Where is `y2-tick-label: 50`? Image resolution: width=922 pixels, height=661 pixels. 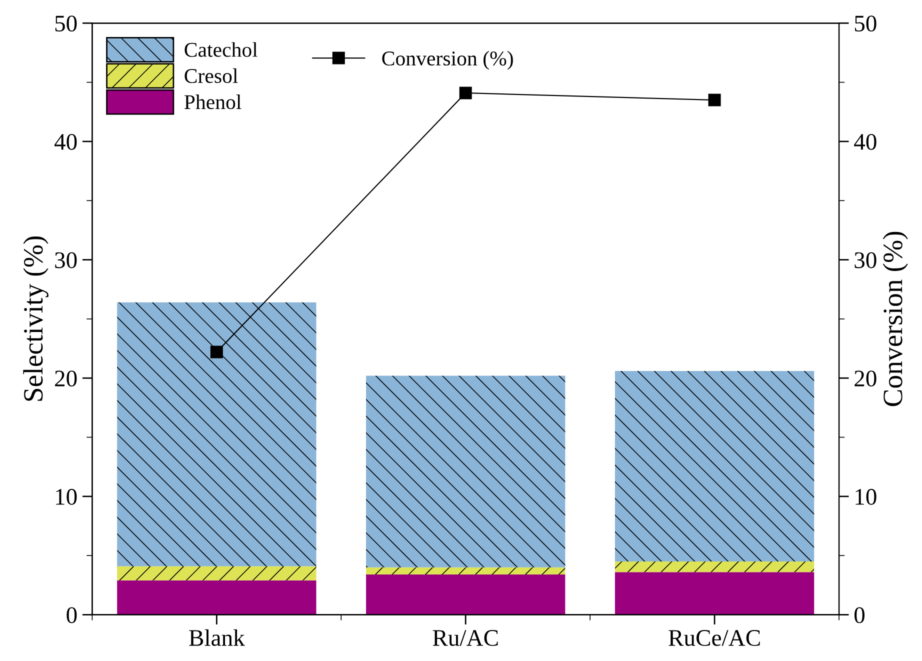 y2-tick-label: 50 is located at coordinates (865, 24).